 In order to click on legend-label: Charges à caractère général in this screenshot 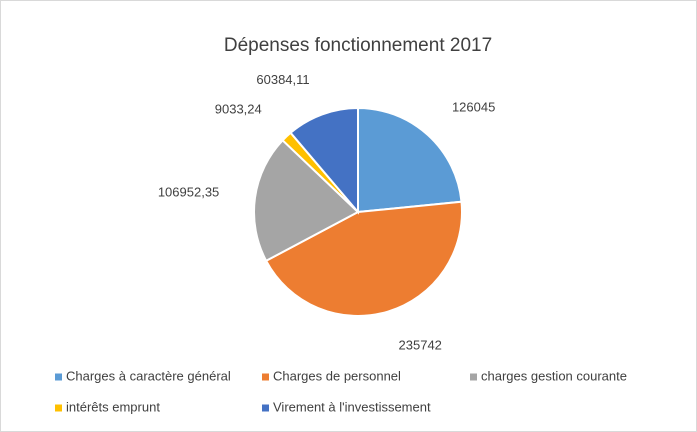, I will do `click(148, 375)`.